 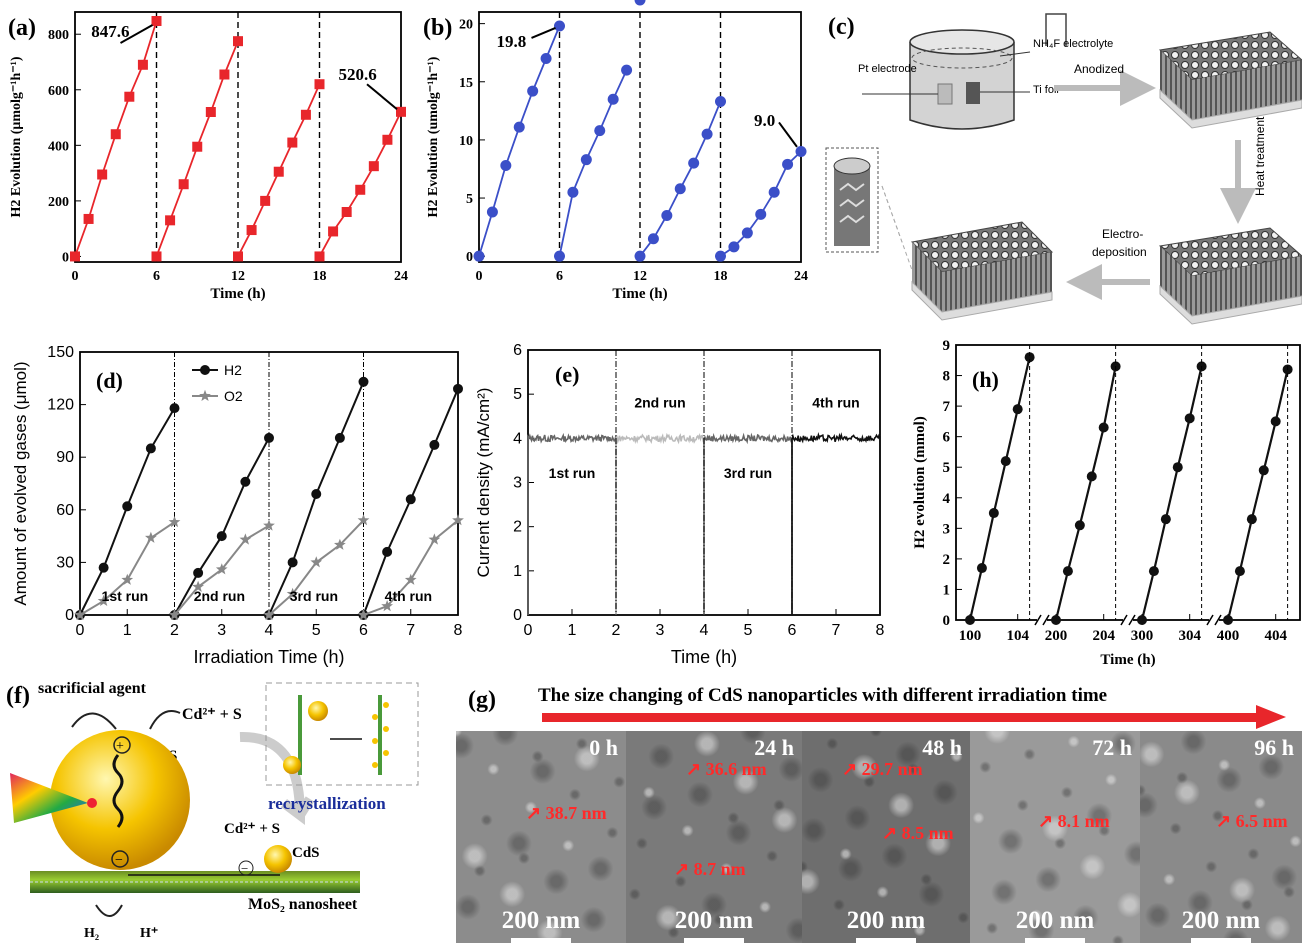 What do you see at coordinates (246, 538) in the screenshot?
I see `data-point-O2` at bounding box center [246, 538].